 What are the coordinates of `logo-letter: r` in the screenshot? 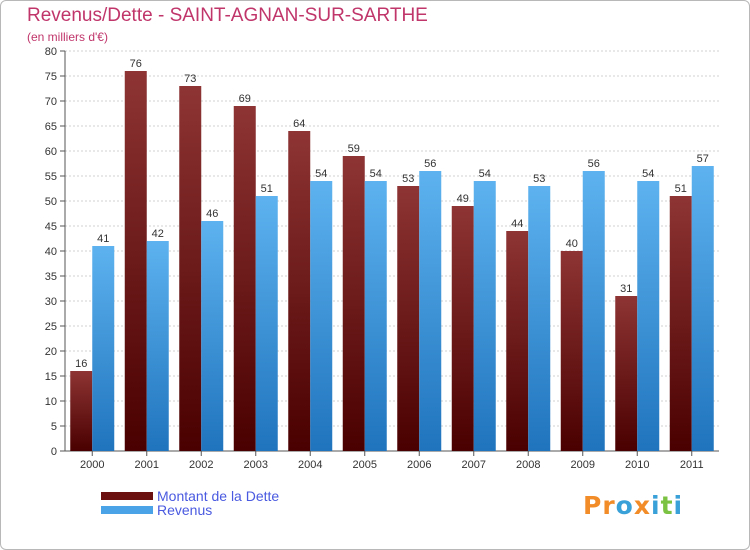 It's located at (609, 505).